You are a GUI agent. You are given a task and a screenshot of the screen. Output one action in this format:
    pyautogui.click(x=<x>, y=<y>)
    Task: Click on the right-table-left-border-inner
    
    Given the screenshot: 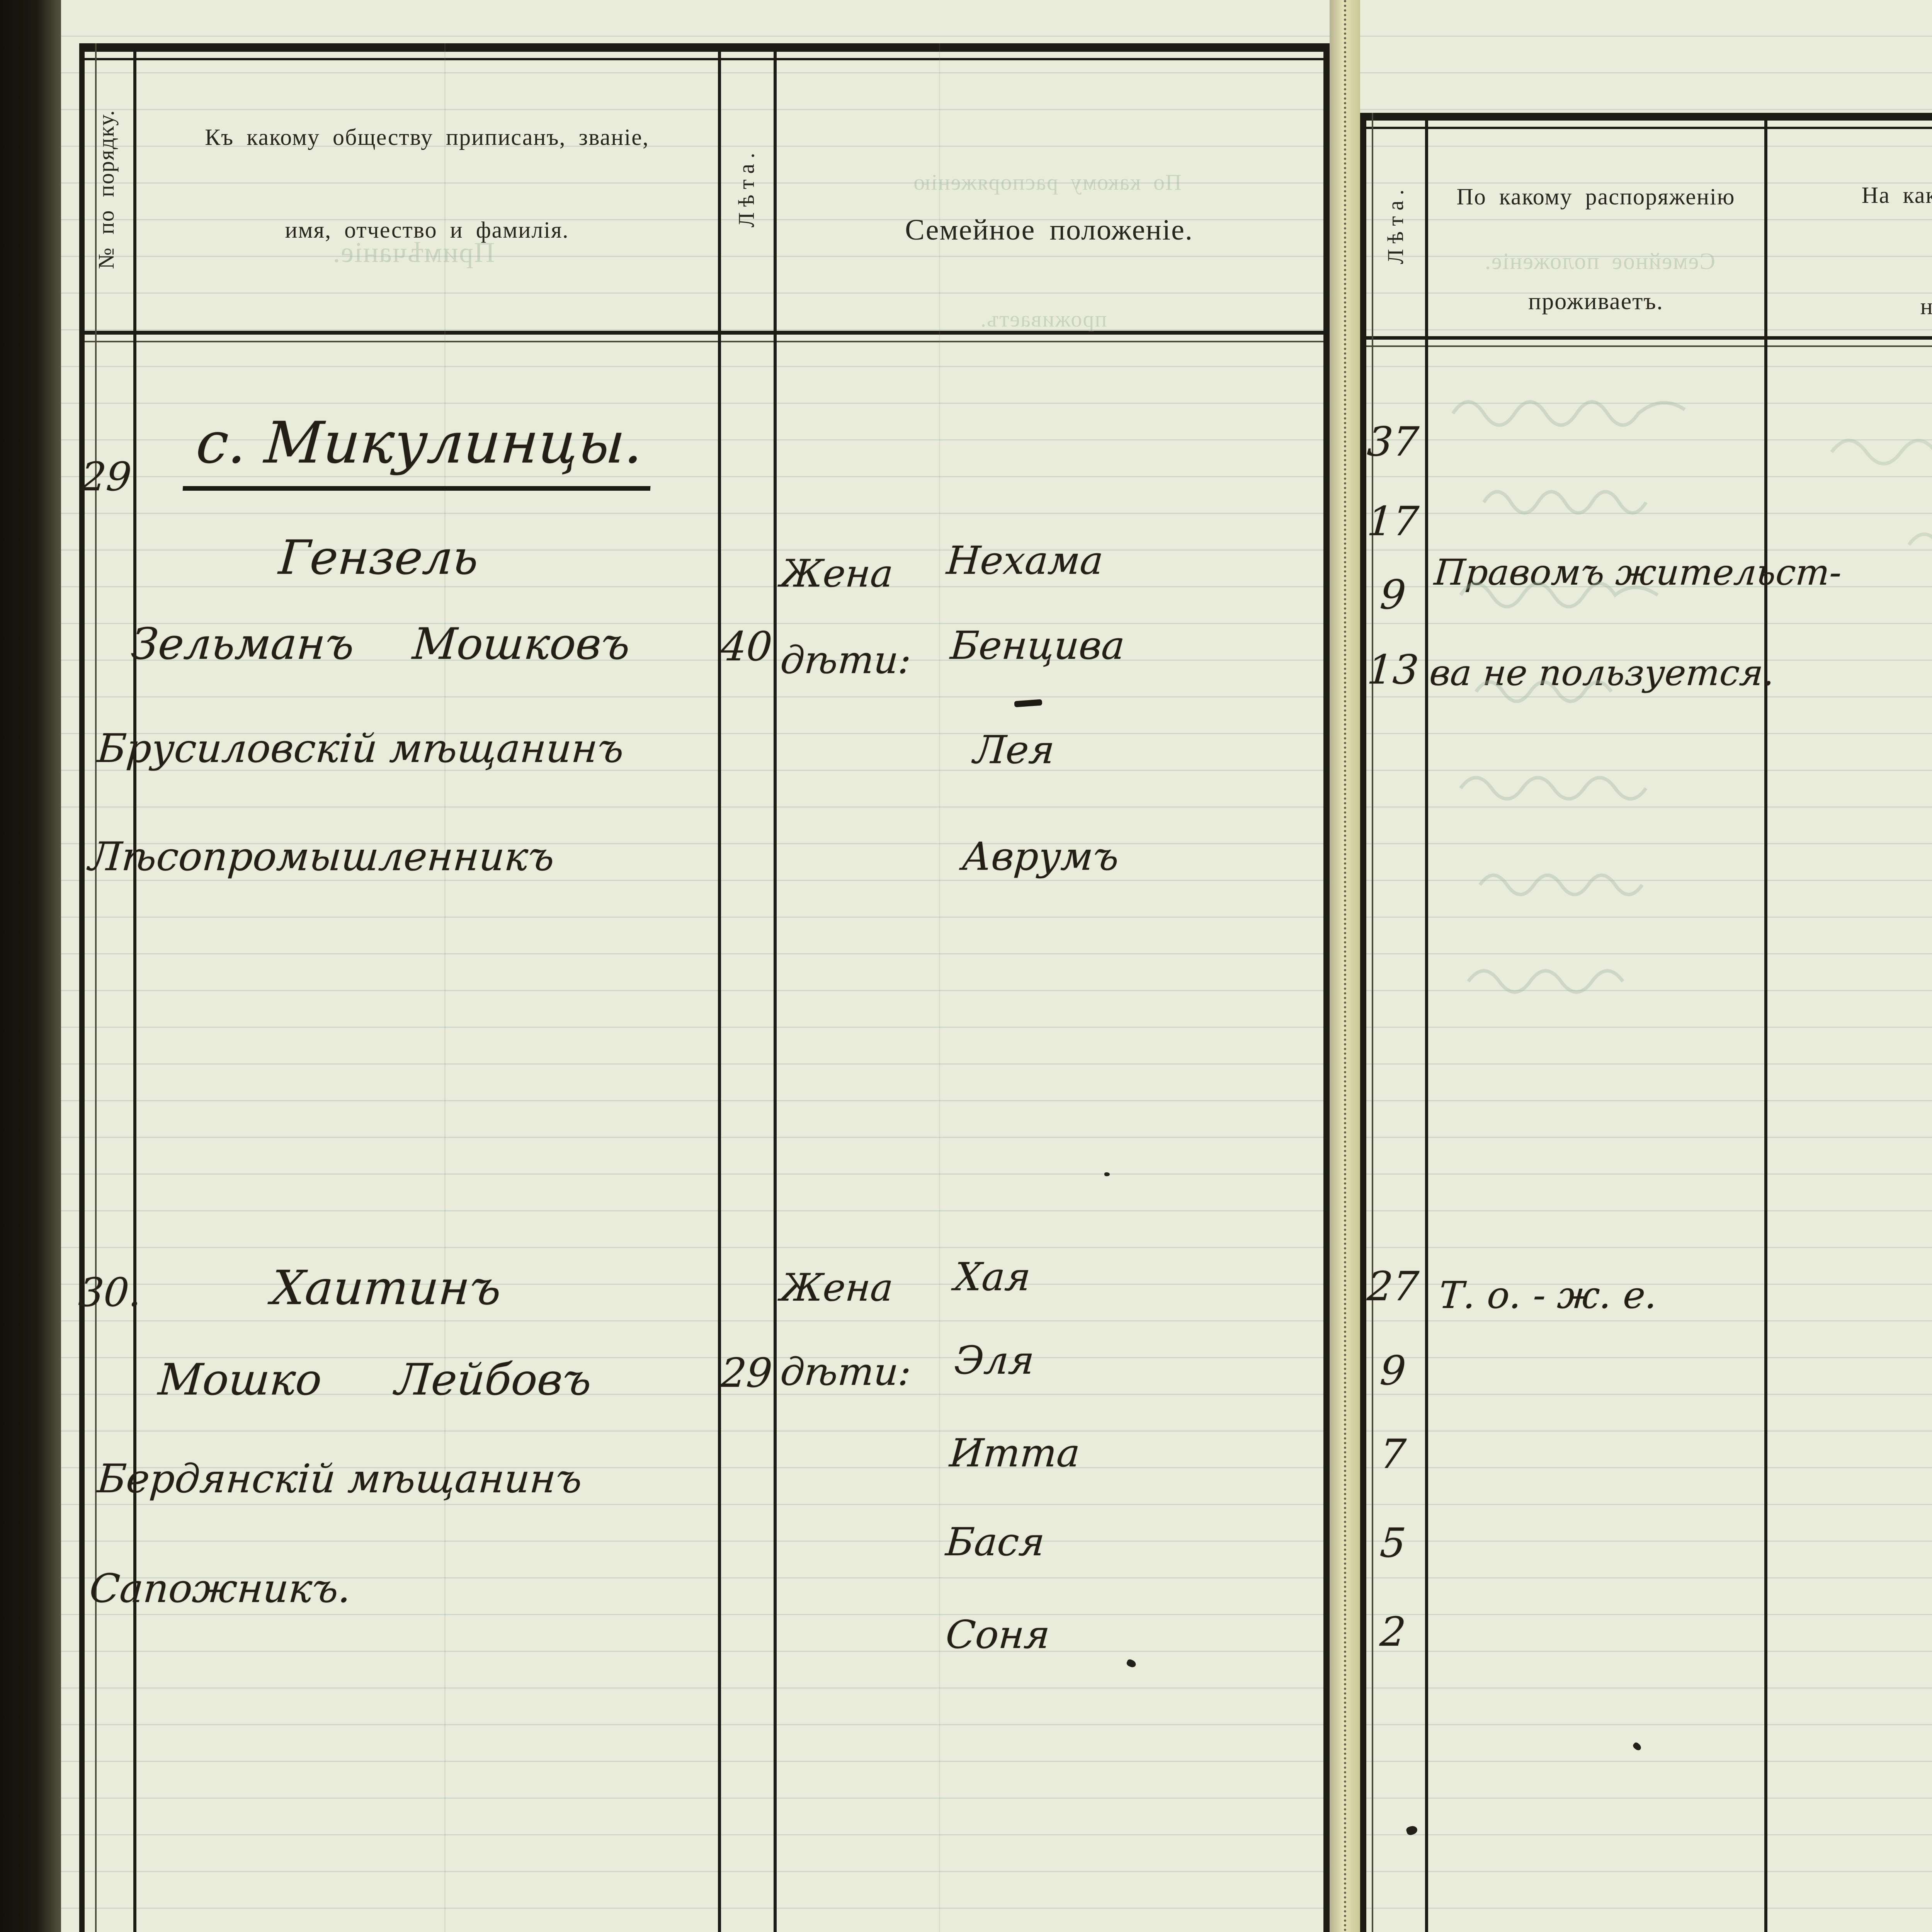 What is the action you would take?
    pyautogui.click(x=1373, y=1022)
    